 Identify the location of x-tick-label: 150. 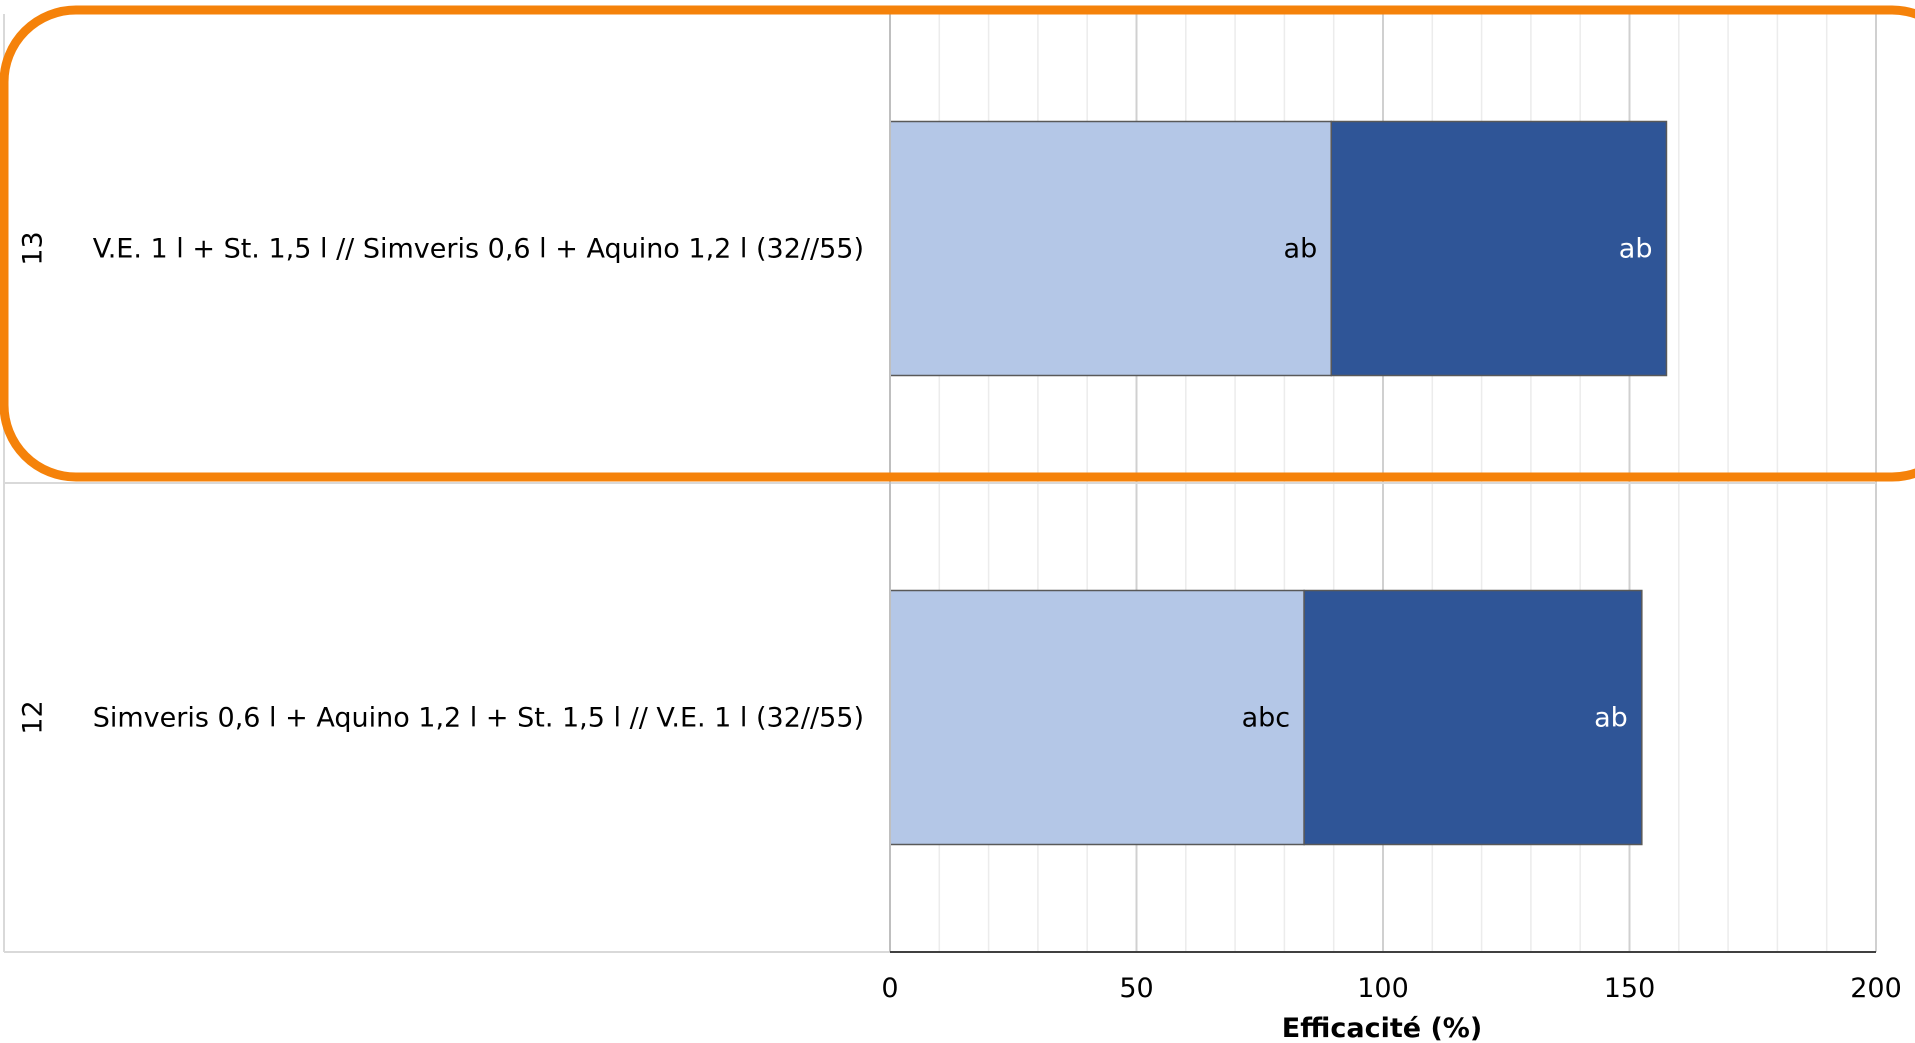
(1630, 988).